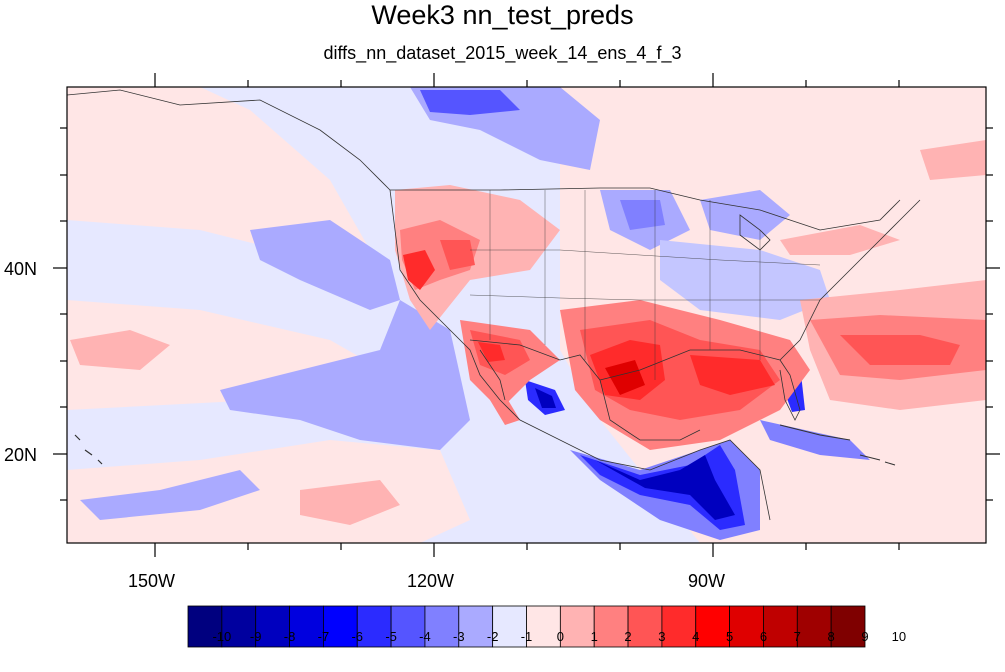 The image size is (1005, 672). What do you see at coordinates (899, 636) in the screenshot?
I see `colorbar-tick-label: 10` at bounding box center [899, 636].